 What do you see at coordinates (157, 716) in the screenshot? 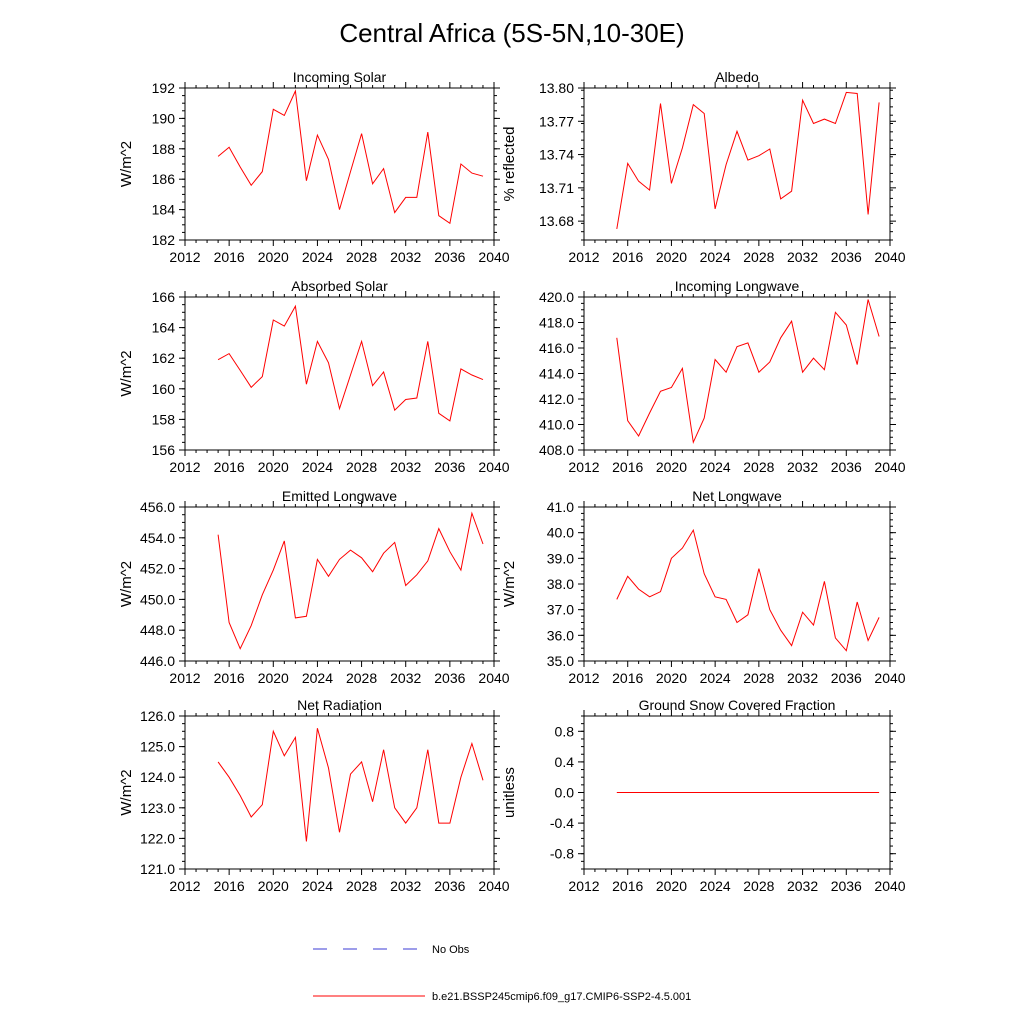
I see `y-tick-label: 126.0` at bounding box center [157, 716].